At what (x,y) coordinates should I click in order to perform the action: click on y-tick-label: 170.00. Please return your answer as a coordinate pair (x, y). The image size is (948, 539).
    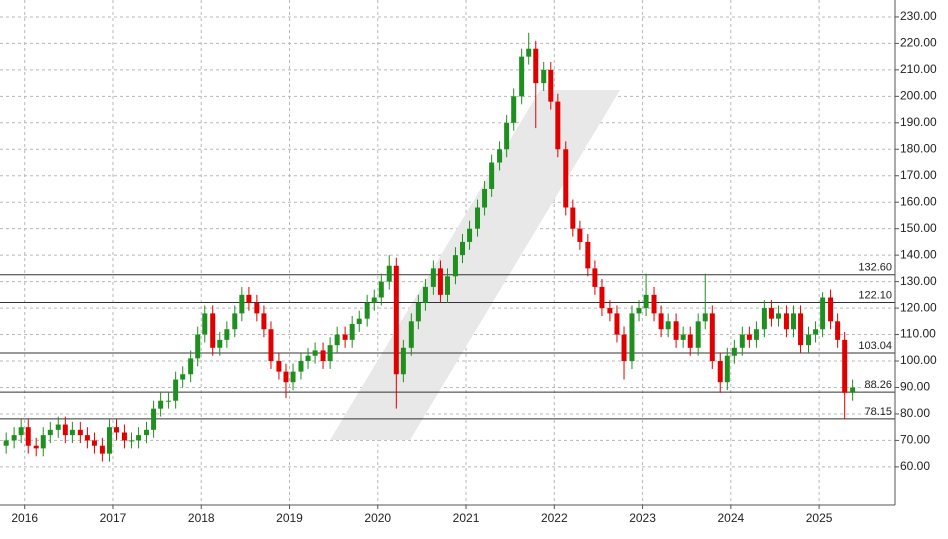
    Looking at the image, I should click on (918, 175).